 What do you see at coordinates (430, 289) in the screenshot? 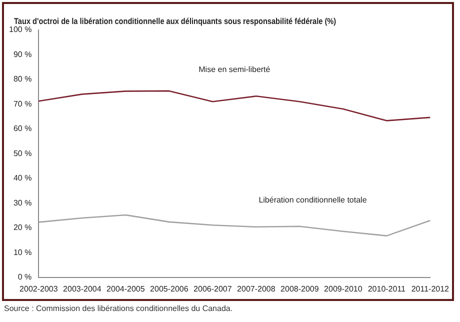
I see `x-tick-label: 2011-2012` at bounding box center [430, 289].